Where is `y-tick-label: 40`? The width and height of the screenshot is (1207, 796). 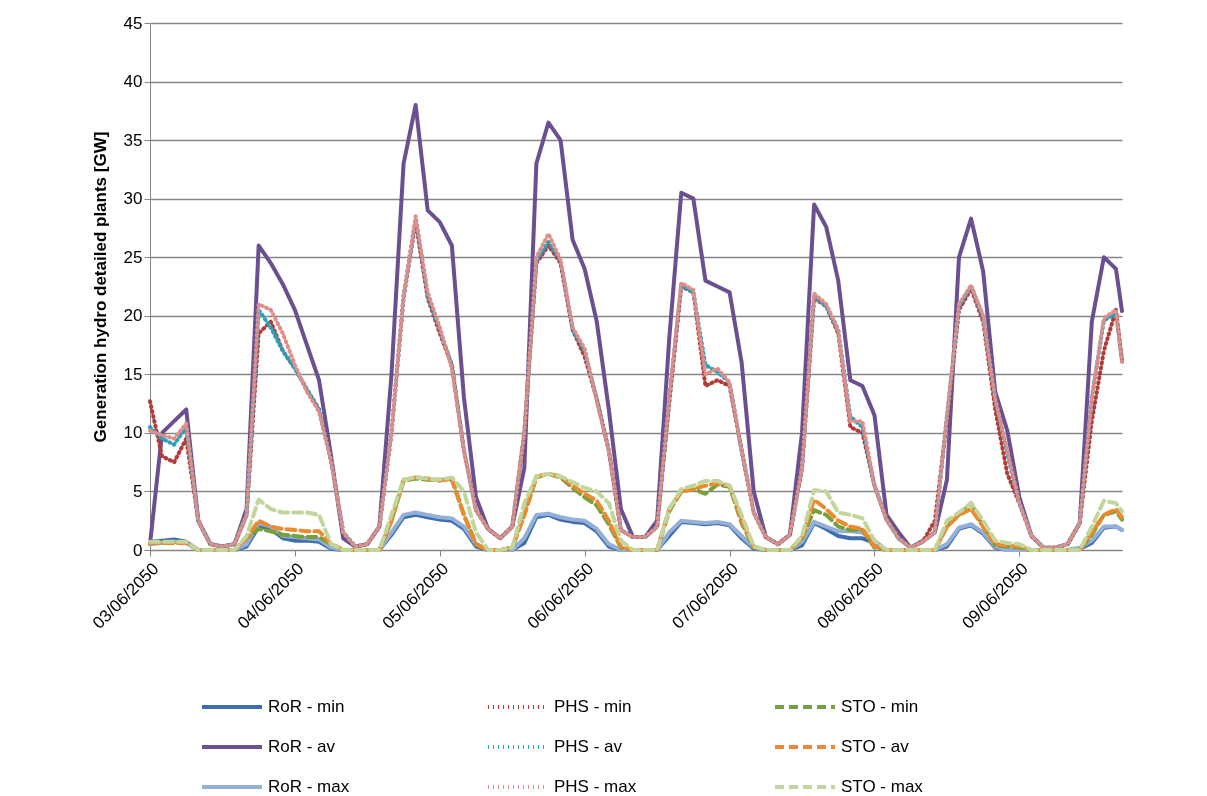 y-tick-label: 40 is located at coordinates (133, 82).